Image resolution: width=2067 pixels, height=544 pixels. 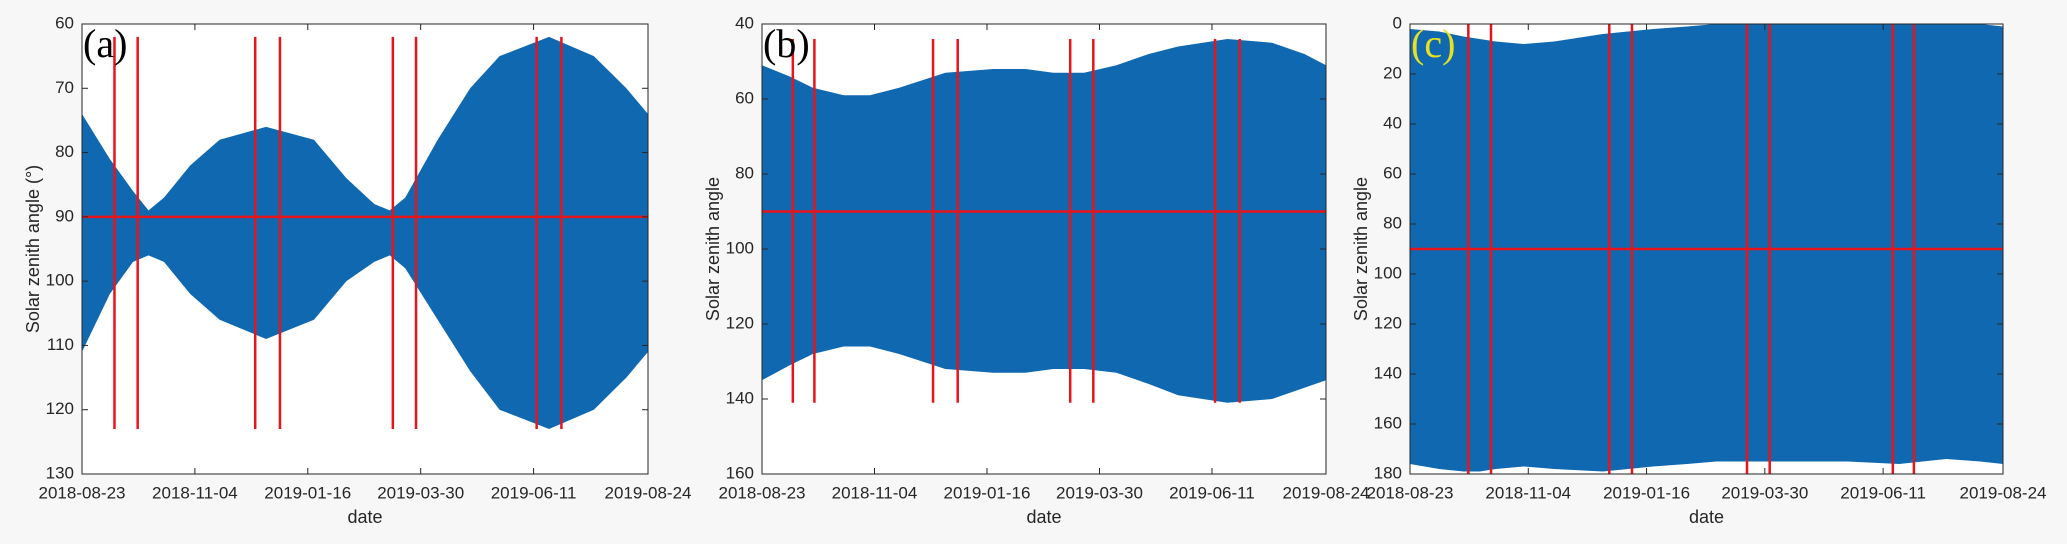 What do you see at coordinates (1433, 43) in the screenshot?
I see `panel-label: (c)` at bounding box center [1433, 43].